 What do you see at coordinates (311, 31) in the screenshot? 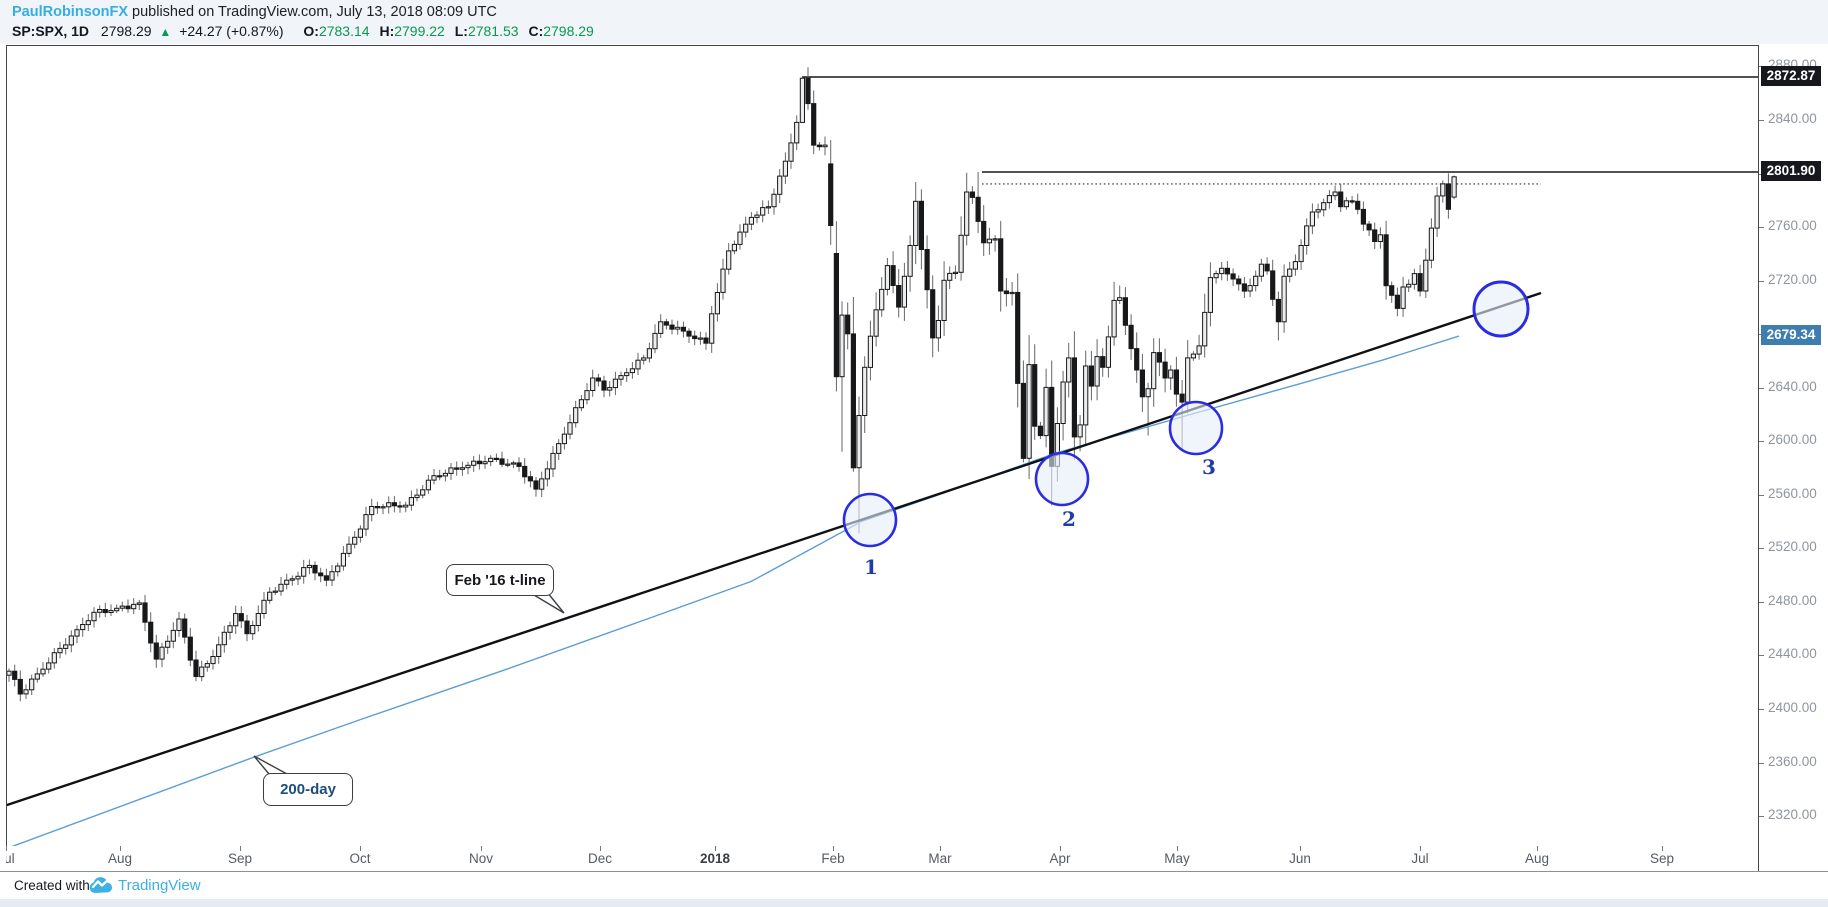
I see `open-label: O:` at bounding box center [311, 31].